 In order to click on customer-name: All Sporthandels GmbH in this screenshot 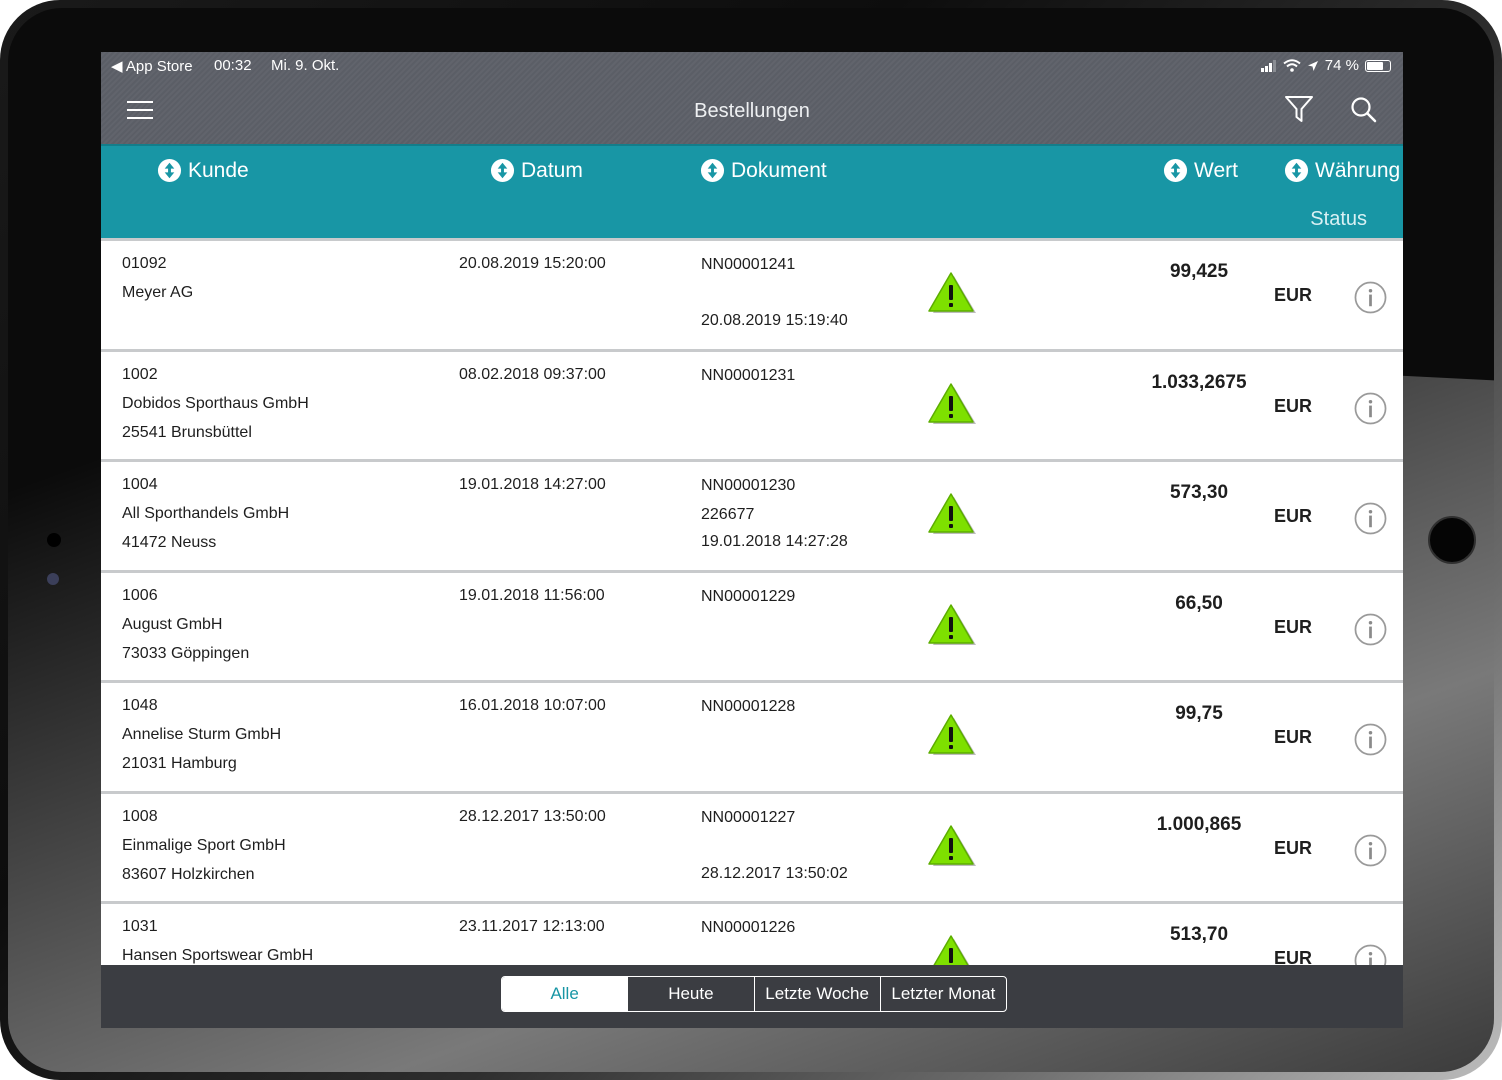, I will do `click(206, 513)`.